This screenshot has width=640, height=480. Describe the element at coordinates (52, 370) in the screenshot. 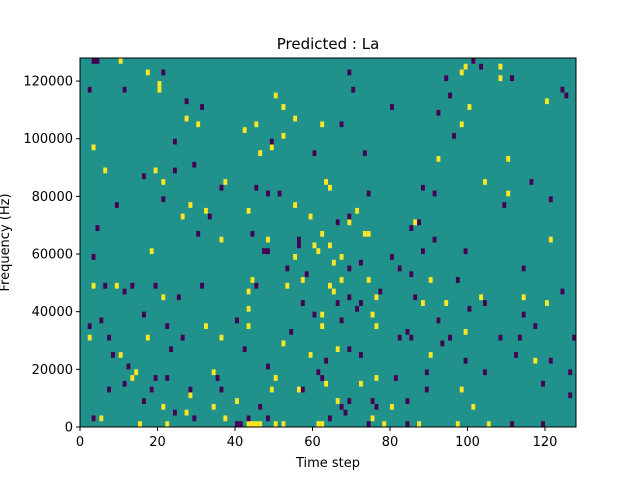

I see `y-tick-label: 20000` at that location.